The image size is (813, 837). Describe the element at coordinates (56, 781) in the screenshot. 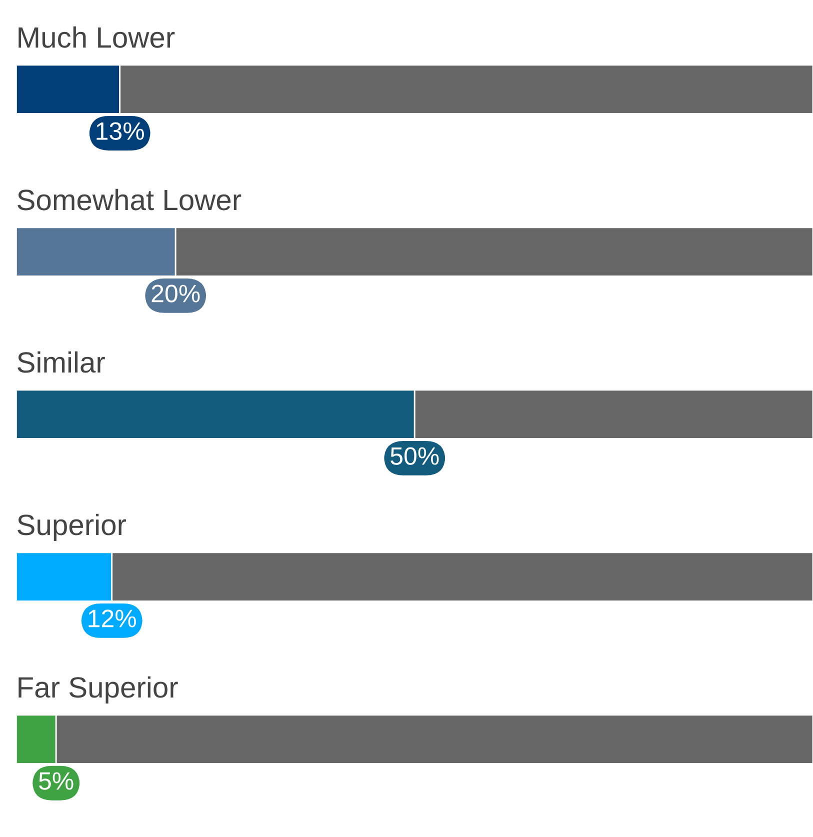

I see `data-label: 5%` at that location.